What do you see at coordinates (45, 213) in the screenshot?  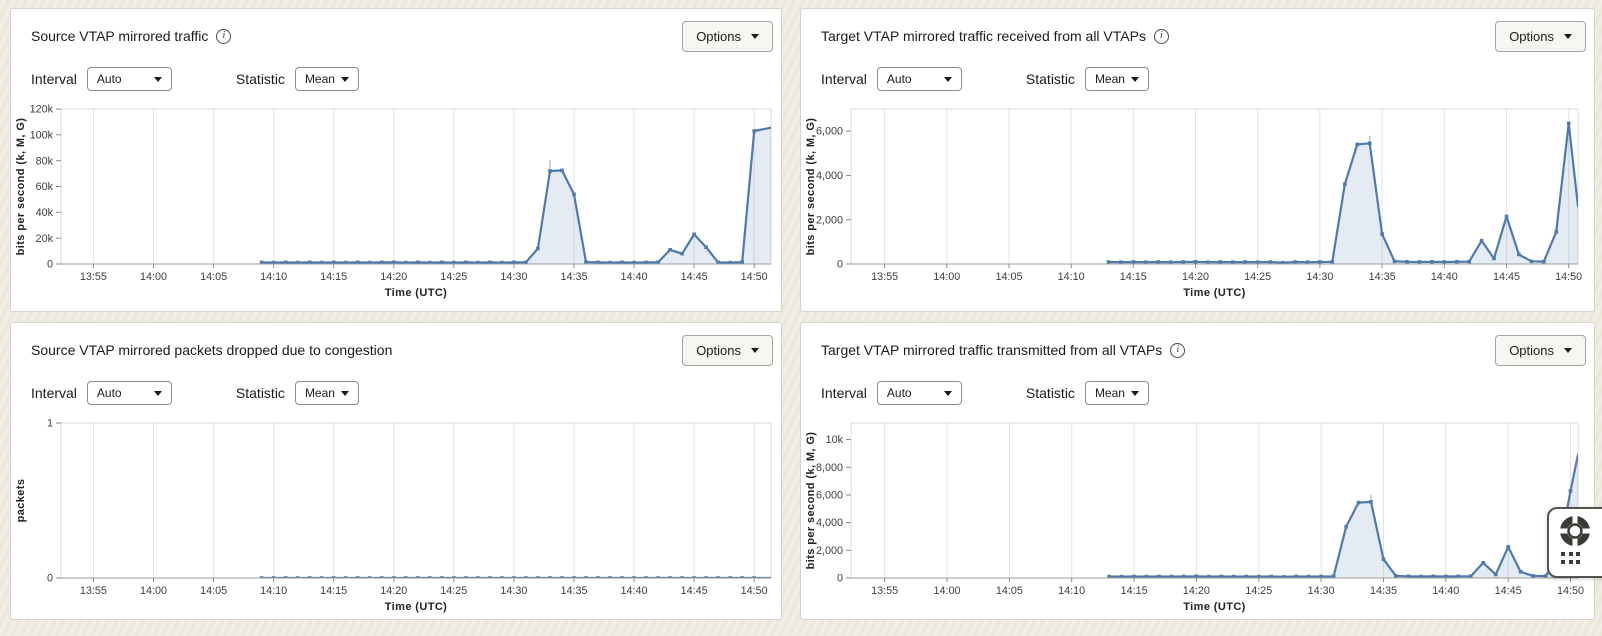 I see `svg-text: 40k` at bounding box center [45, 213].